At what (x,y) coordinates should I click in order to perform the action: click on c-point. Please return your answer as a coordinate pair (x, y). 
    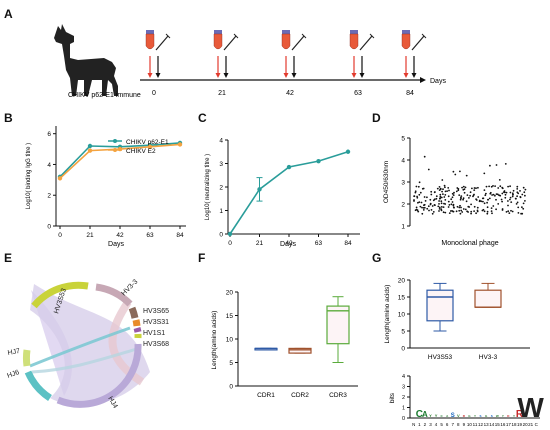
    Looking at the image, I should click on (259, 189).